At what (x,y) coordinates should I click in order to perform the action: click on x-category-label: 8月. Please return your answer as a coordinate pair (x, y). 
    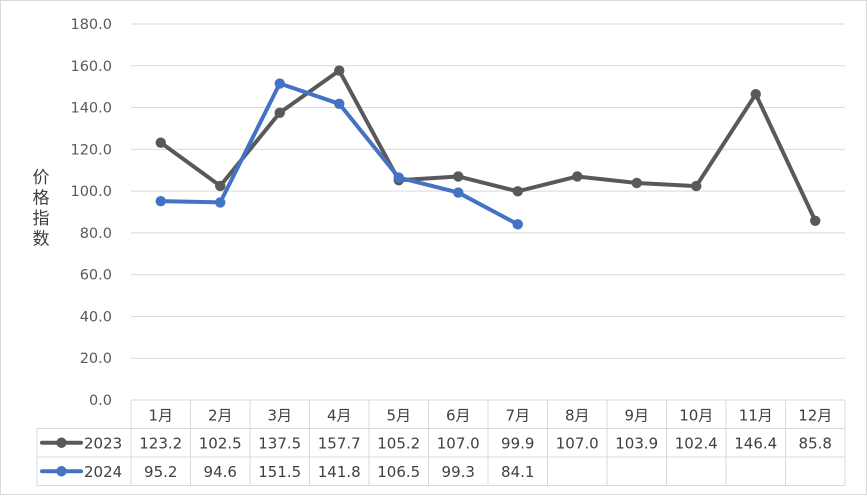
    Looking at the image, I should click on (577, 415).